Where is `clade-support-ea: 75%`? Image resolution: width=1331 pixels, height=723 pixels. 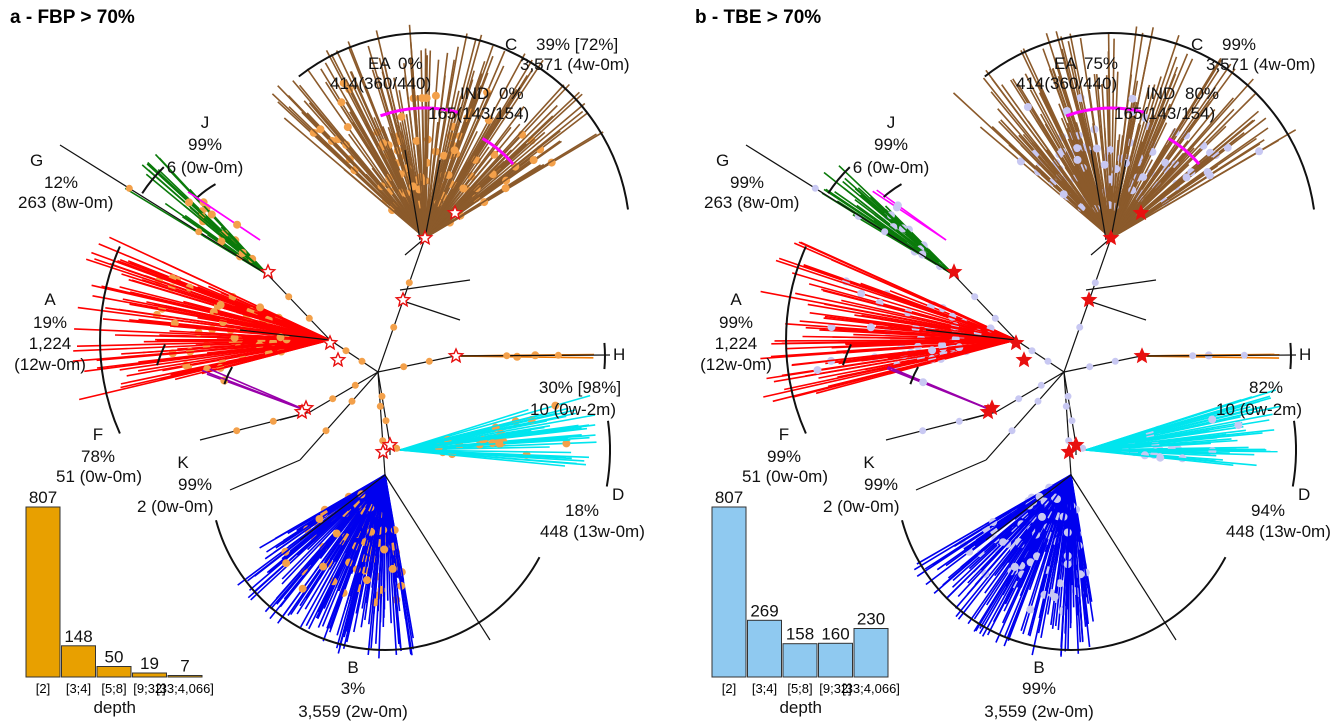
clade-support-ea: 75% is located at coordinates (1101, 63).